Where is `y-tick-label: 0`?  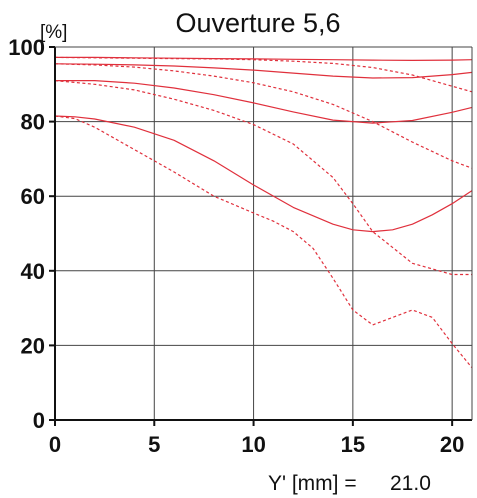 y-tick-label: 0 is located at coordinates (39, 420).